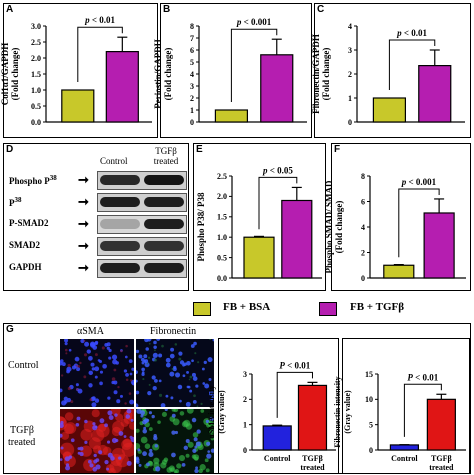 The height and width of the screenshot is (475, 474). Describe the element at coordinates (36, 90) in the screenshot. I see `y-tick-label: 1.0` at that location.